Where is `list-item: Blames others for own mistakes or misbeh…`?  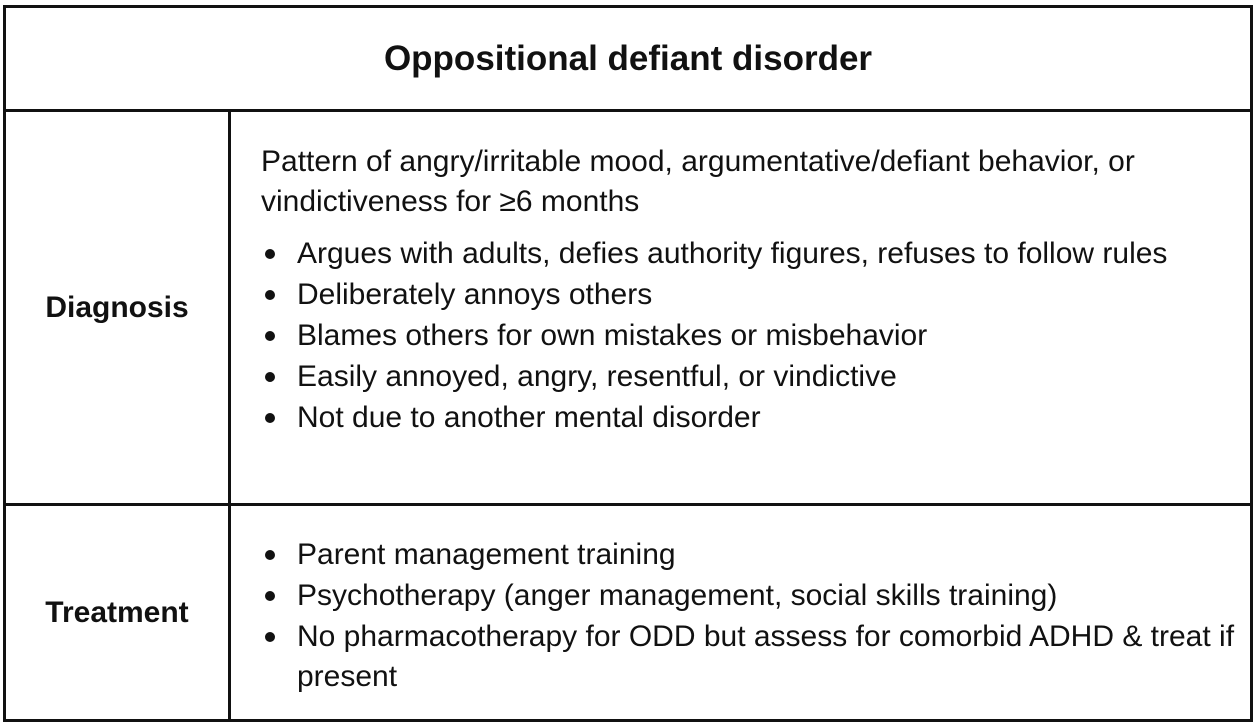 list-item: Blames others for own mistakes or misbeh… is located at coordinates (748, 336).